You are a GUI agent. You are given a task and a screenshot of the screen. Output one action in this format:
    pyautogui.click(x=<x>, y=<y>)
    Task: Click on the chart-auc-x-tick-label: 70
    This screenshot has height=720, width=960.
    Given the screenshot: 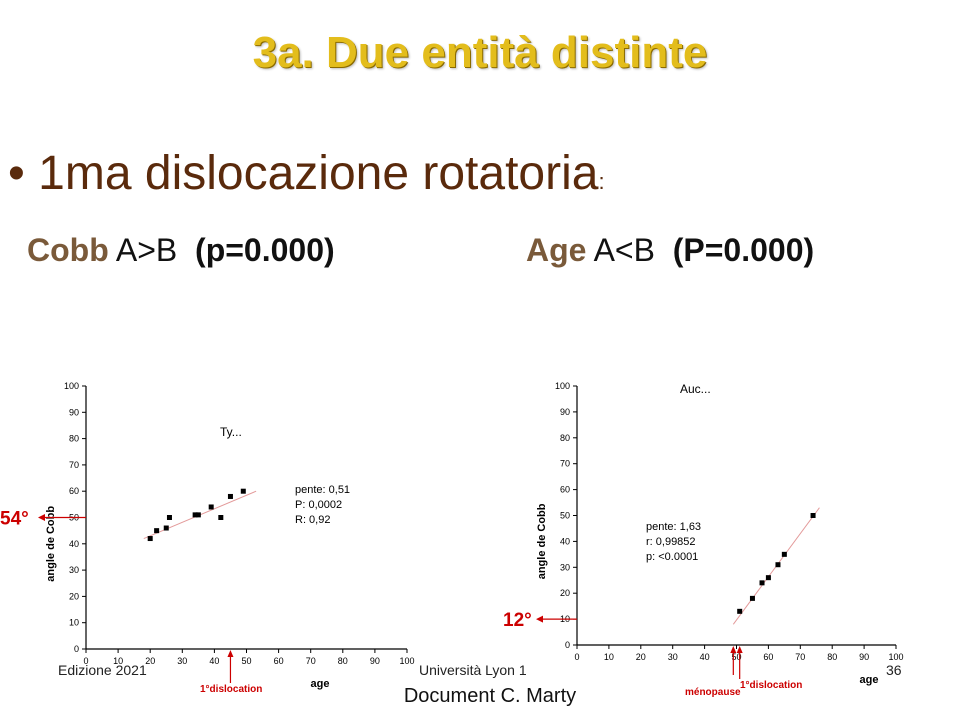 What is the action you would take?
    pyautogui.click(x=800, y=657)
    